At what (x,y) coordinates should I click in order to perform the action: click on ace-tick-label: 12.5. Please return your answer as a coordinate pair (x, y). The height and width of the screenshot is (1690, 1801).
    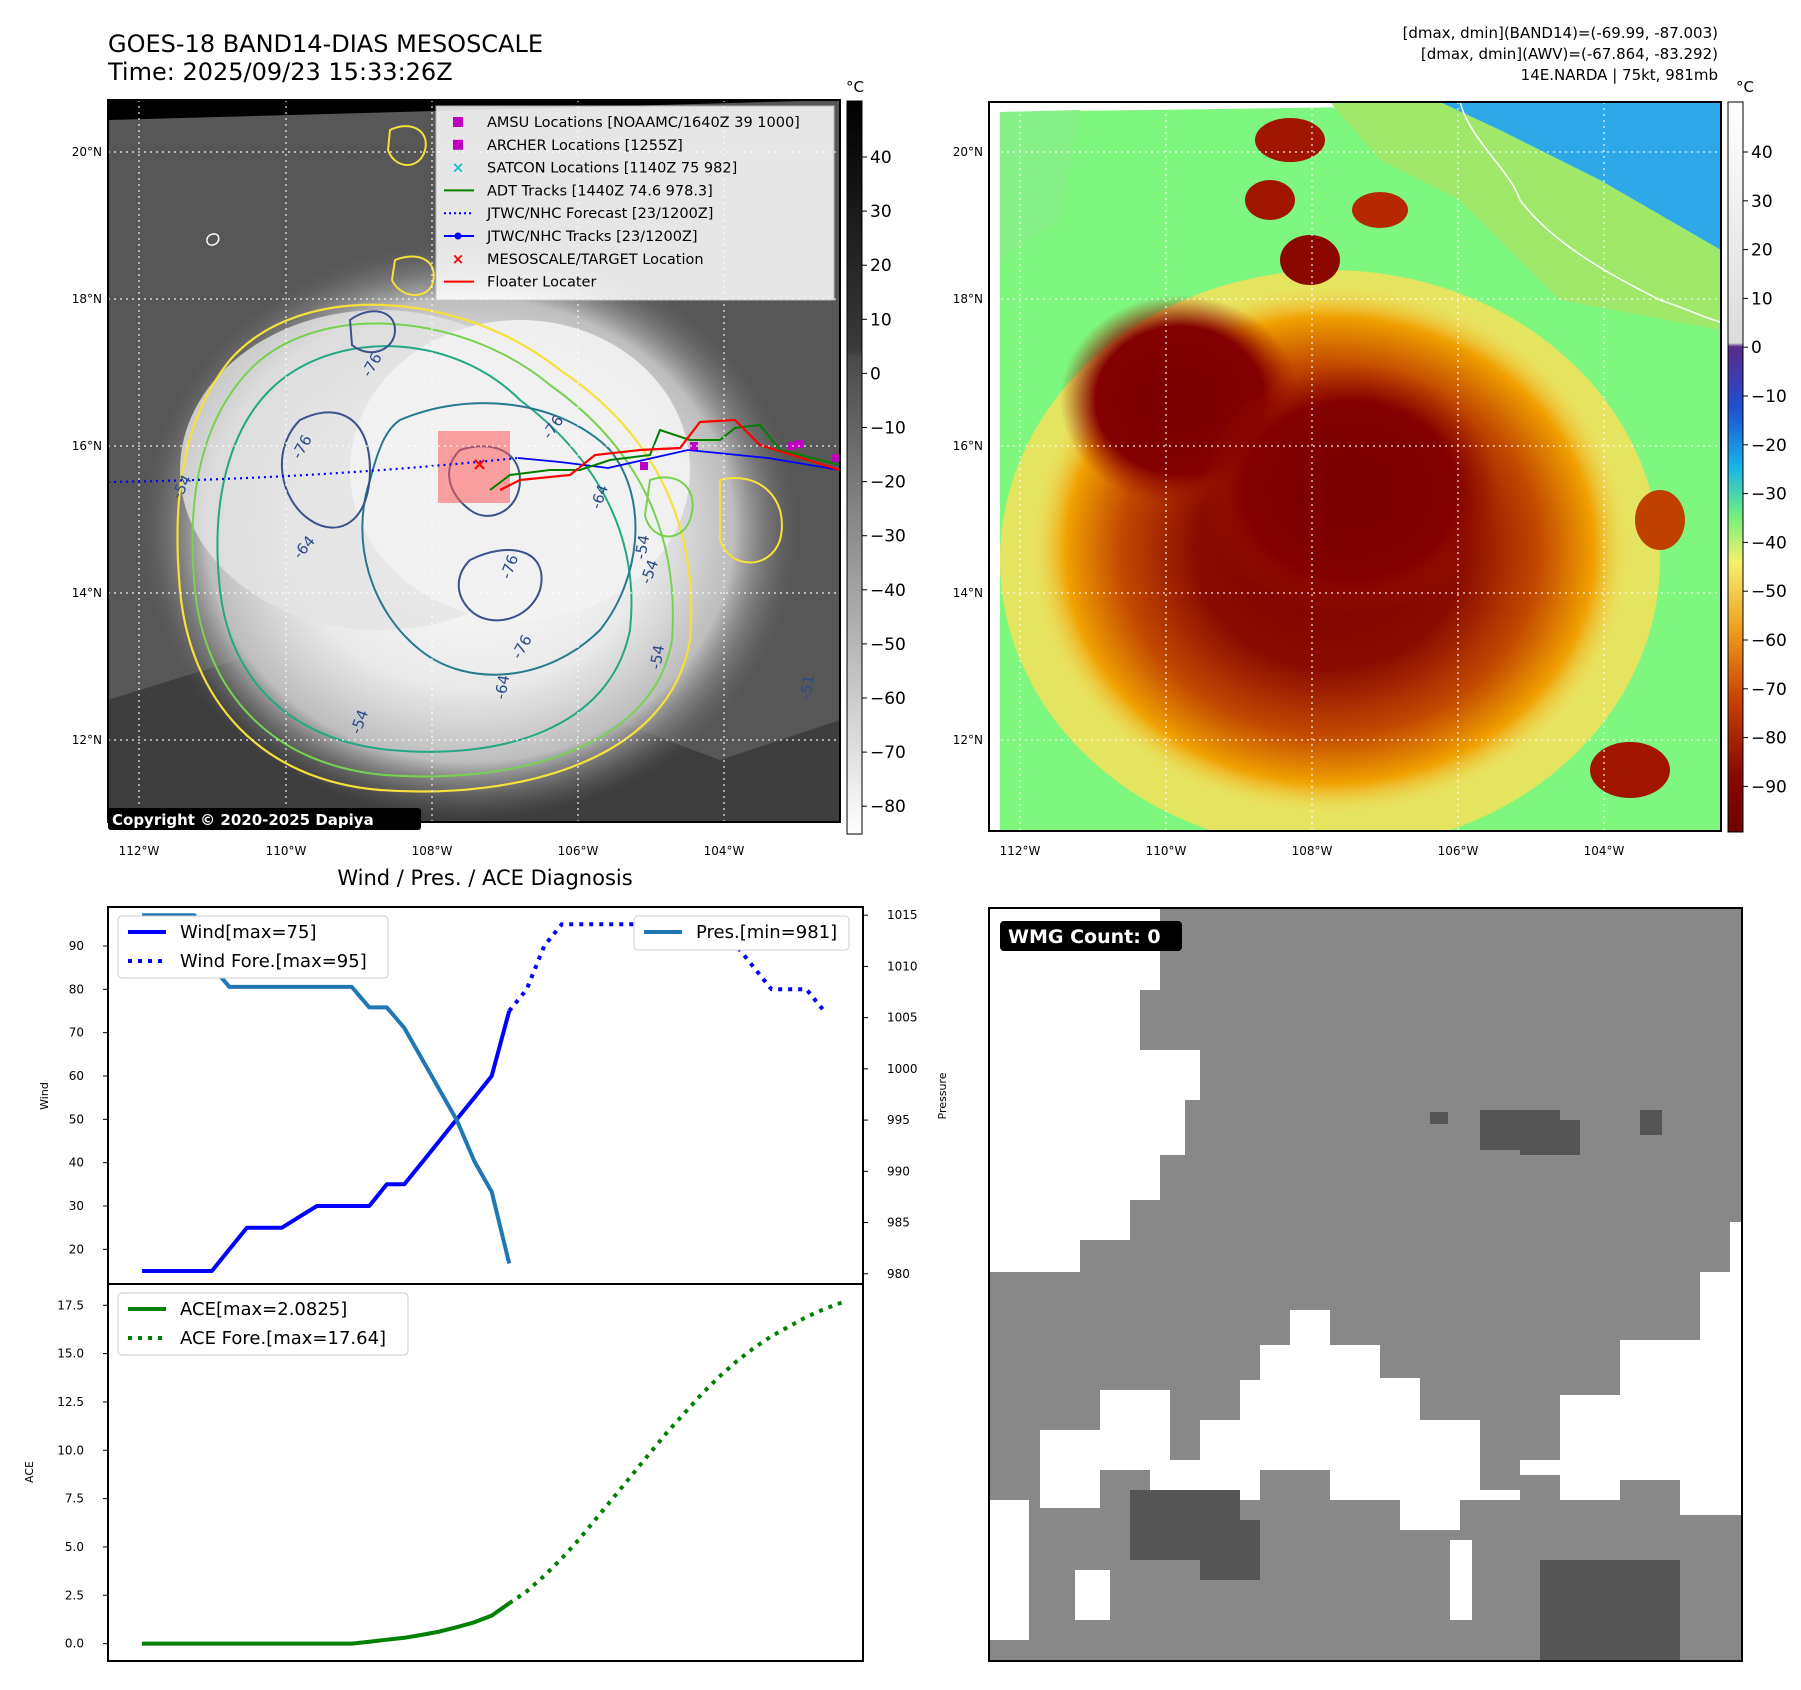
    Looking at the image, I should click on (70, 1402).